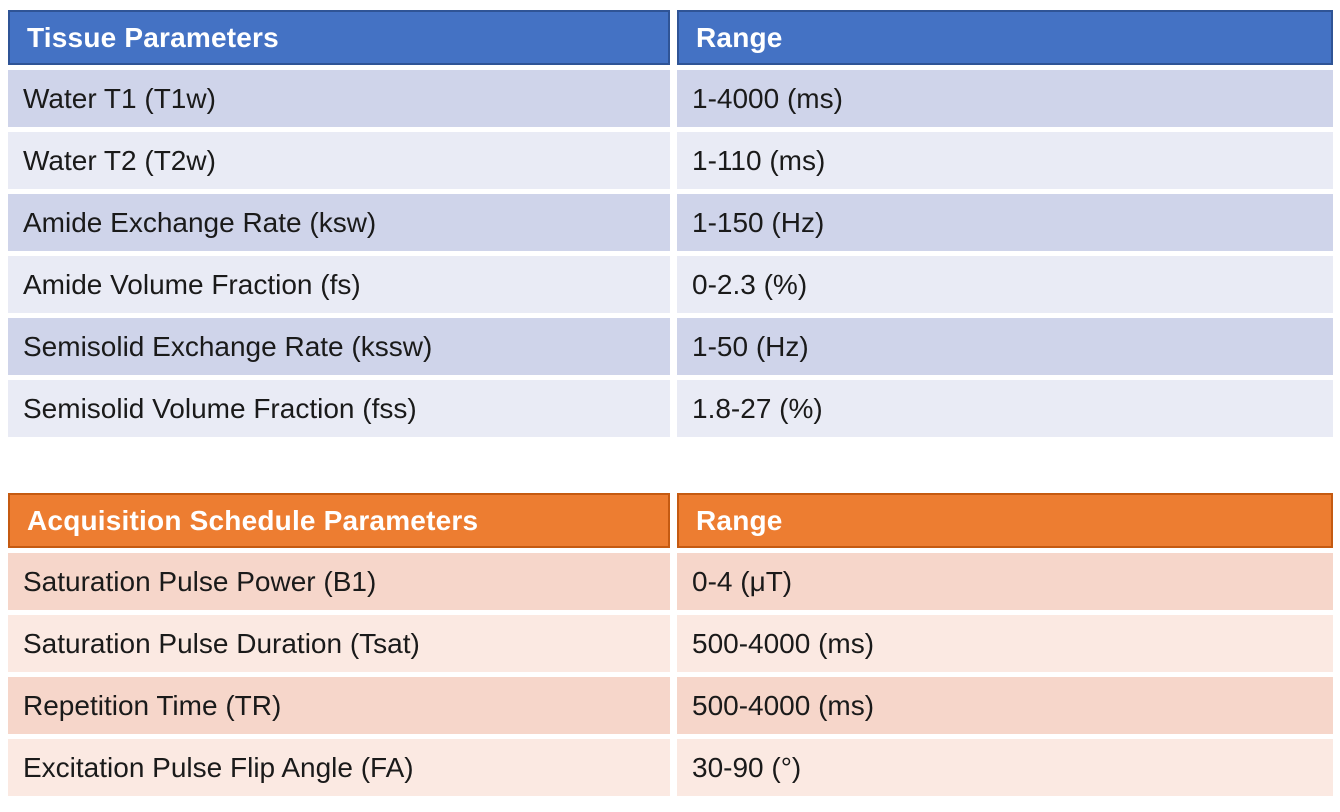 This screenshot has width=1340, height=812. What do you see at coordinates (1005, 98) in the screenshot?
I see `range-cell: 1-4000 (ms)` at bounding box center [1005, 98].